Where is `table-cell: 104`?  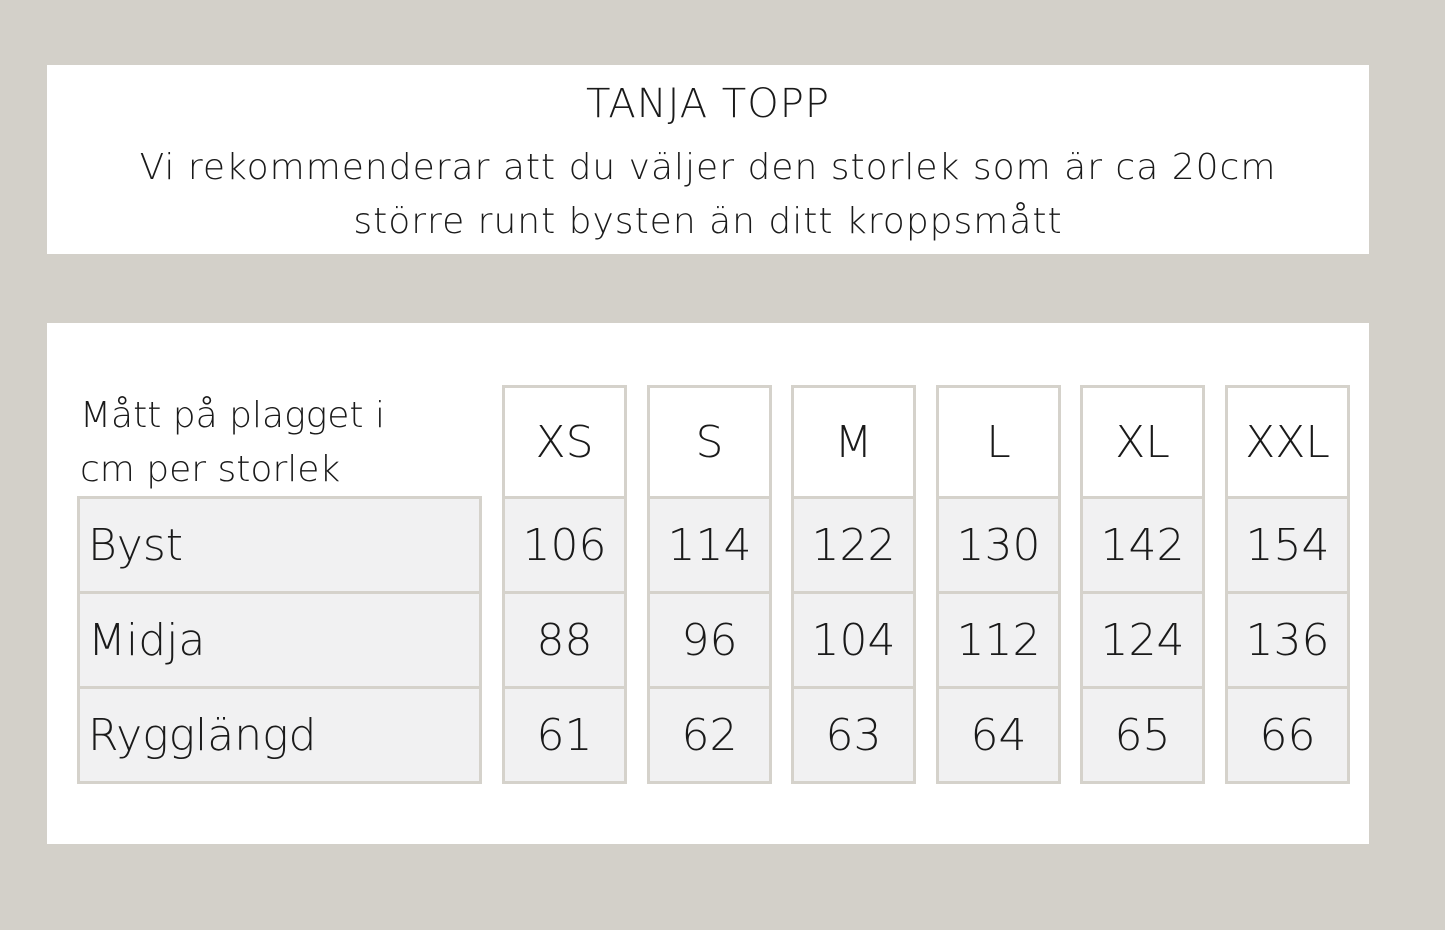 table-cell: 104 is located at coordinates (853, 640).